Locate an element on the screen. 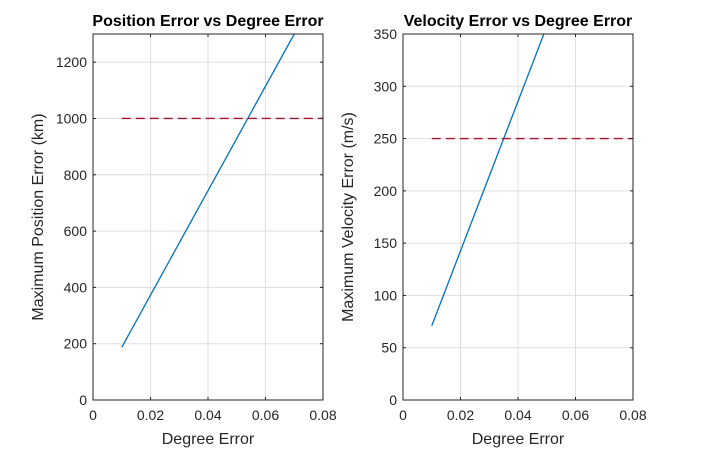  error-line is located at coordinates (488, 180).